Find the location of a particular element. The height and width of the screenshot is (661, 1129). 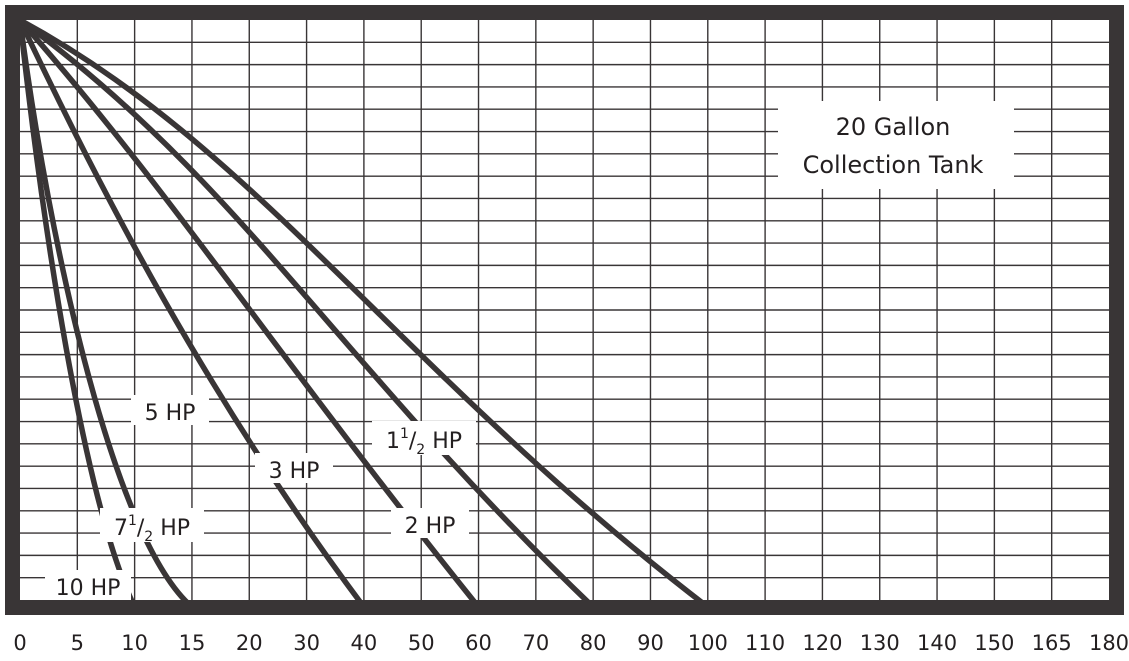

annotation-line-1: 20 Gallon is located at coordinates (893, 127).